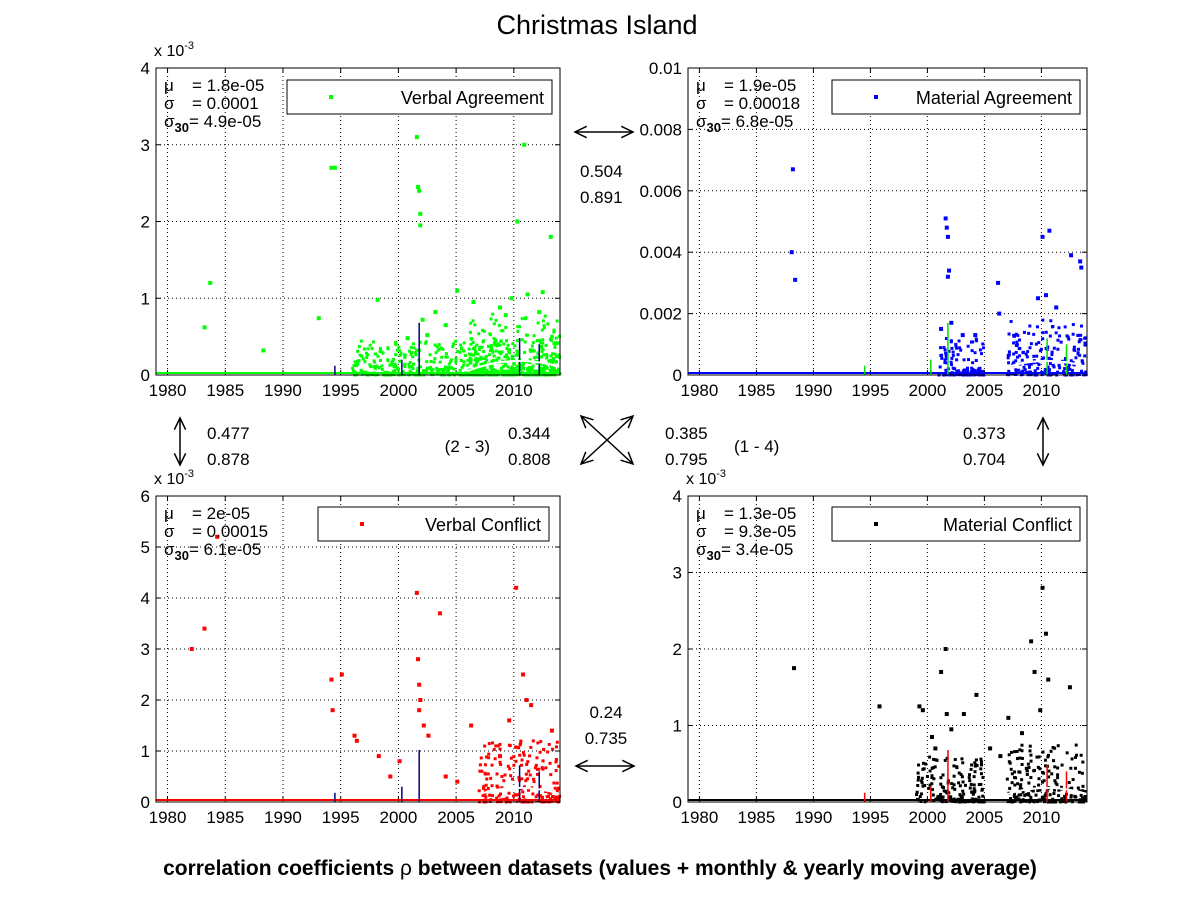  What do you see at coordinates (145, 68) in the screenshot?
I see `y-tick-label: 4` at bounding box center [145, 68].